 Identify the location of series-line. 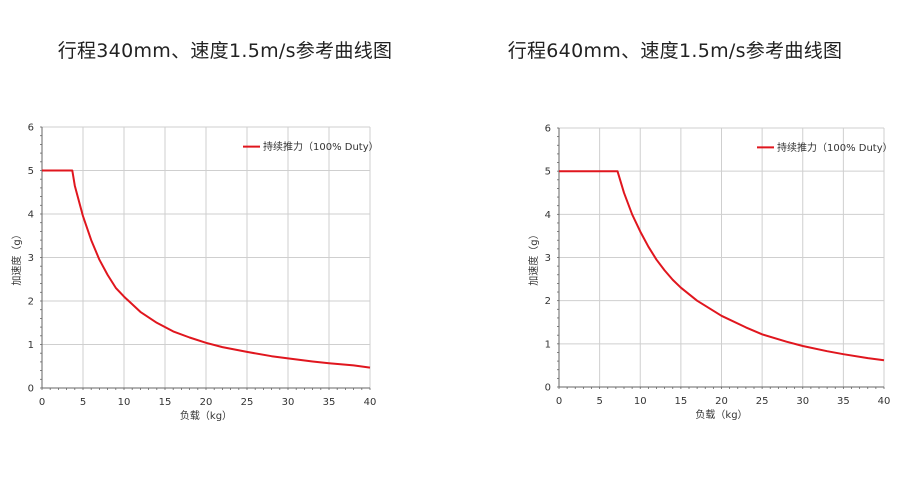
(722, 266).